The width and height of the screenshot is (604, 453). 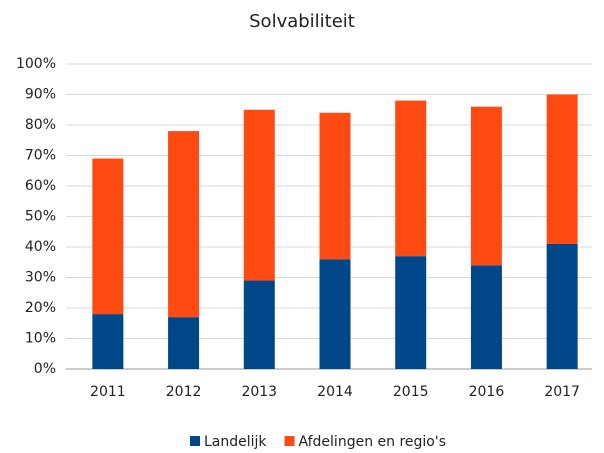 I want to click on x-tick-label: 2013, so click(x=259, y=392).